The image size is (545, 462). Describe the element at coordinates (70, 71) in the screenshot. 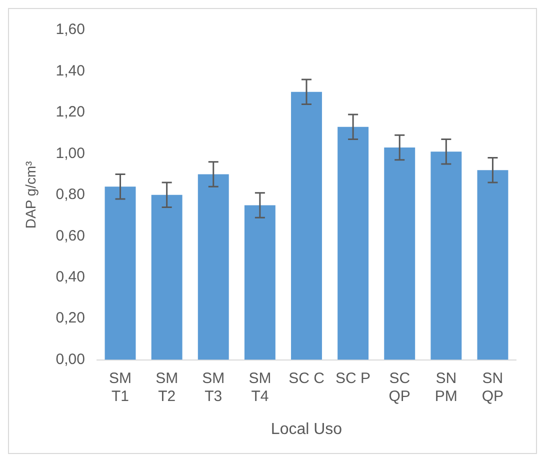

I see `y-tick-label: 1,40` at that location.